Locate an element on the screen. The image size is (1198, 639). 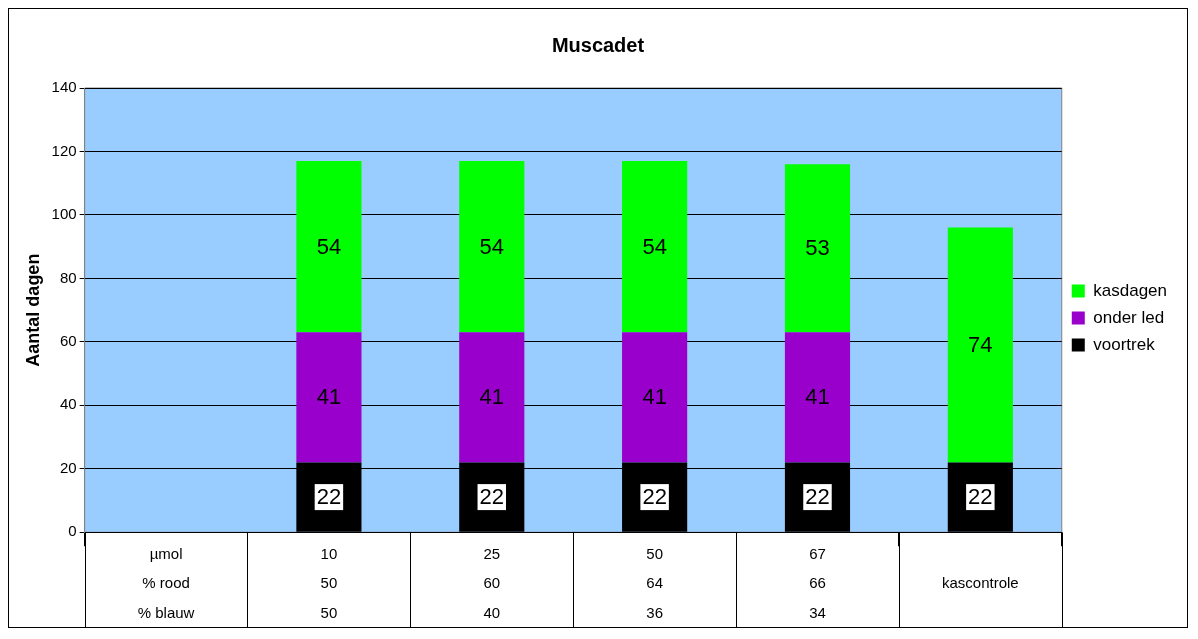
chart-title: Muscadet is located at coordinates (598, 44).